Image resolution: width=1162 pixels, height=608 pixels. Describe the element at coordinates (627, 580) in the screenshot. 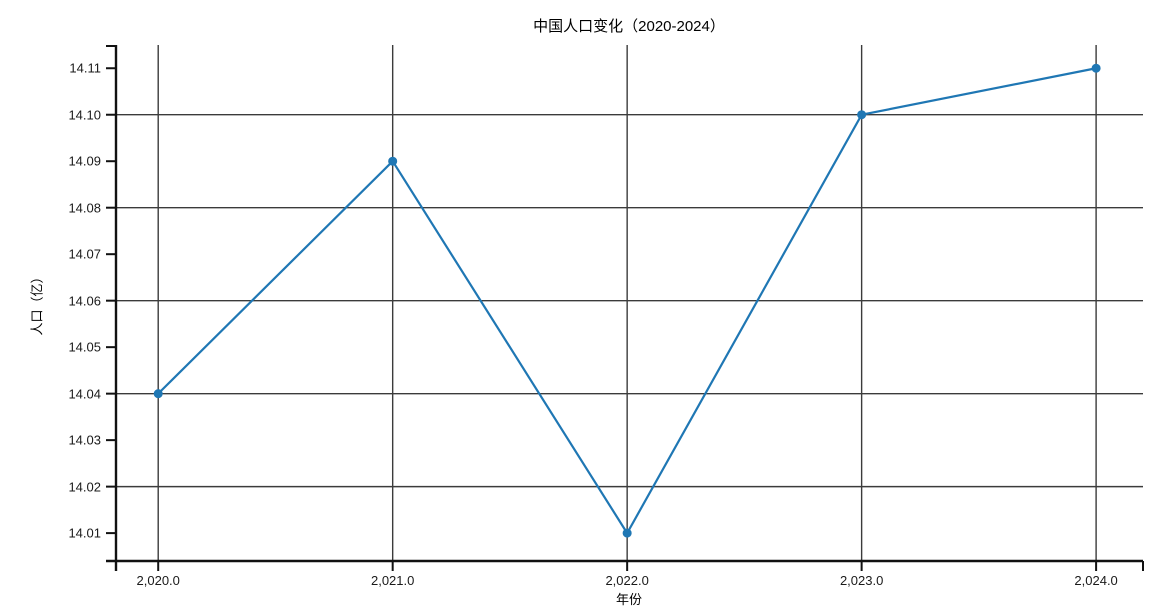

I see `x-tick-label: 2,022.0` at that location.